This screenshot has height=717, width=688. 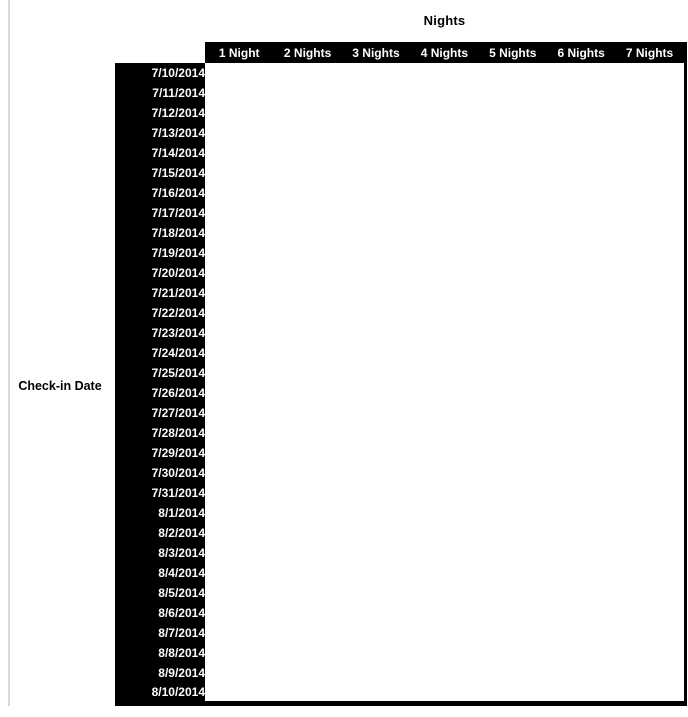 What do you see at coordinates (400, 513) in the screenshot?
I see `table-row: 8/1/2014` at bounding box center [400, 513].